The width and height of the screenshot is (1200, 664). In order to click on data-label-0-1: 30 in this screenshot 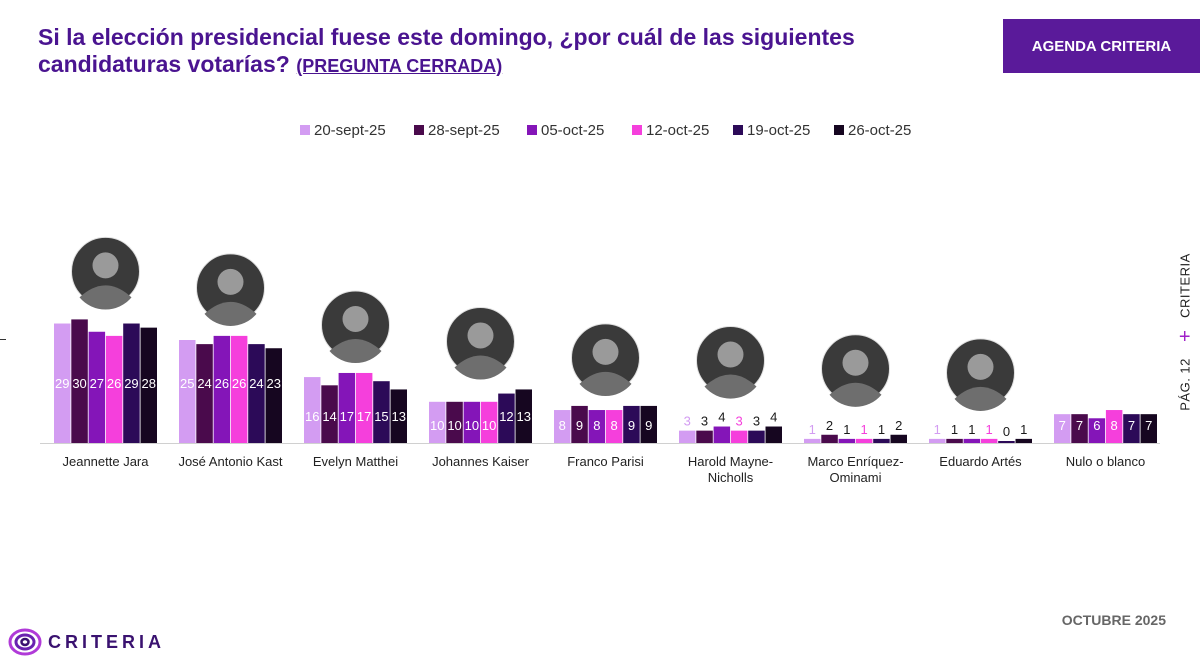, I will do `click(79, 383)`.